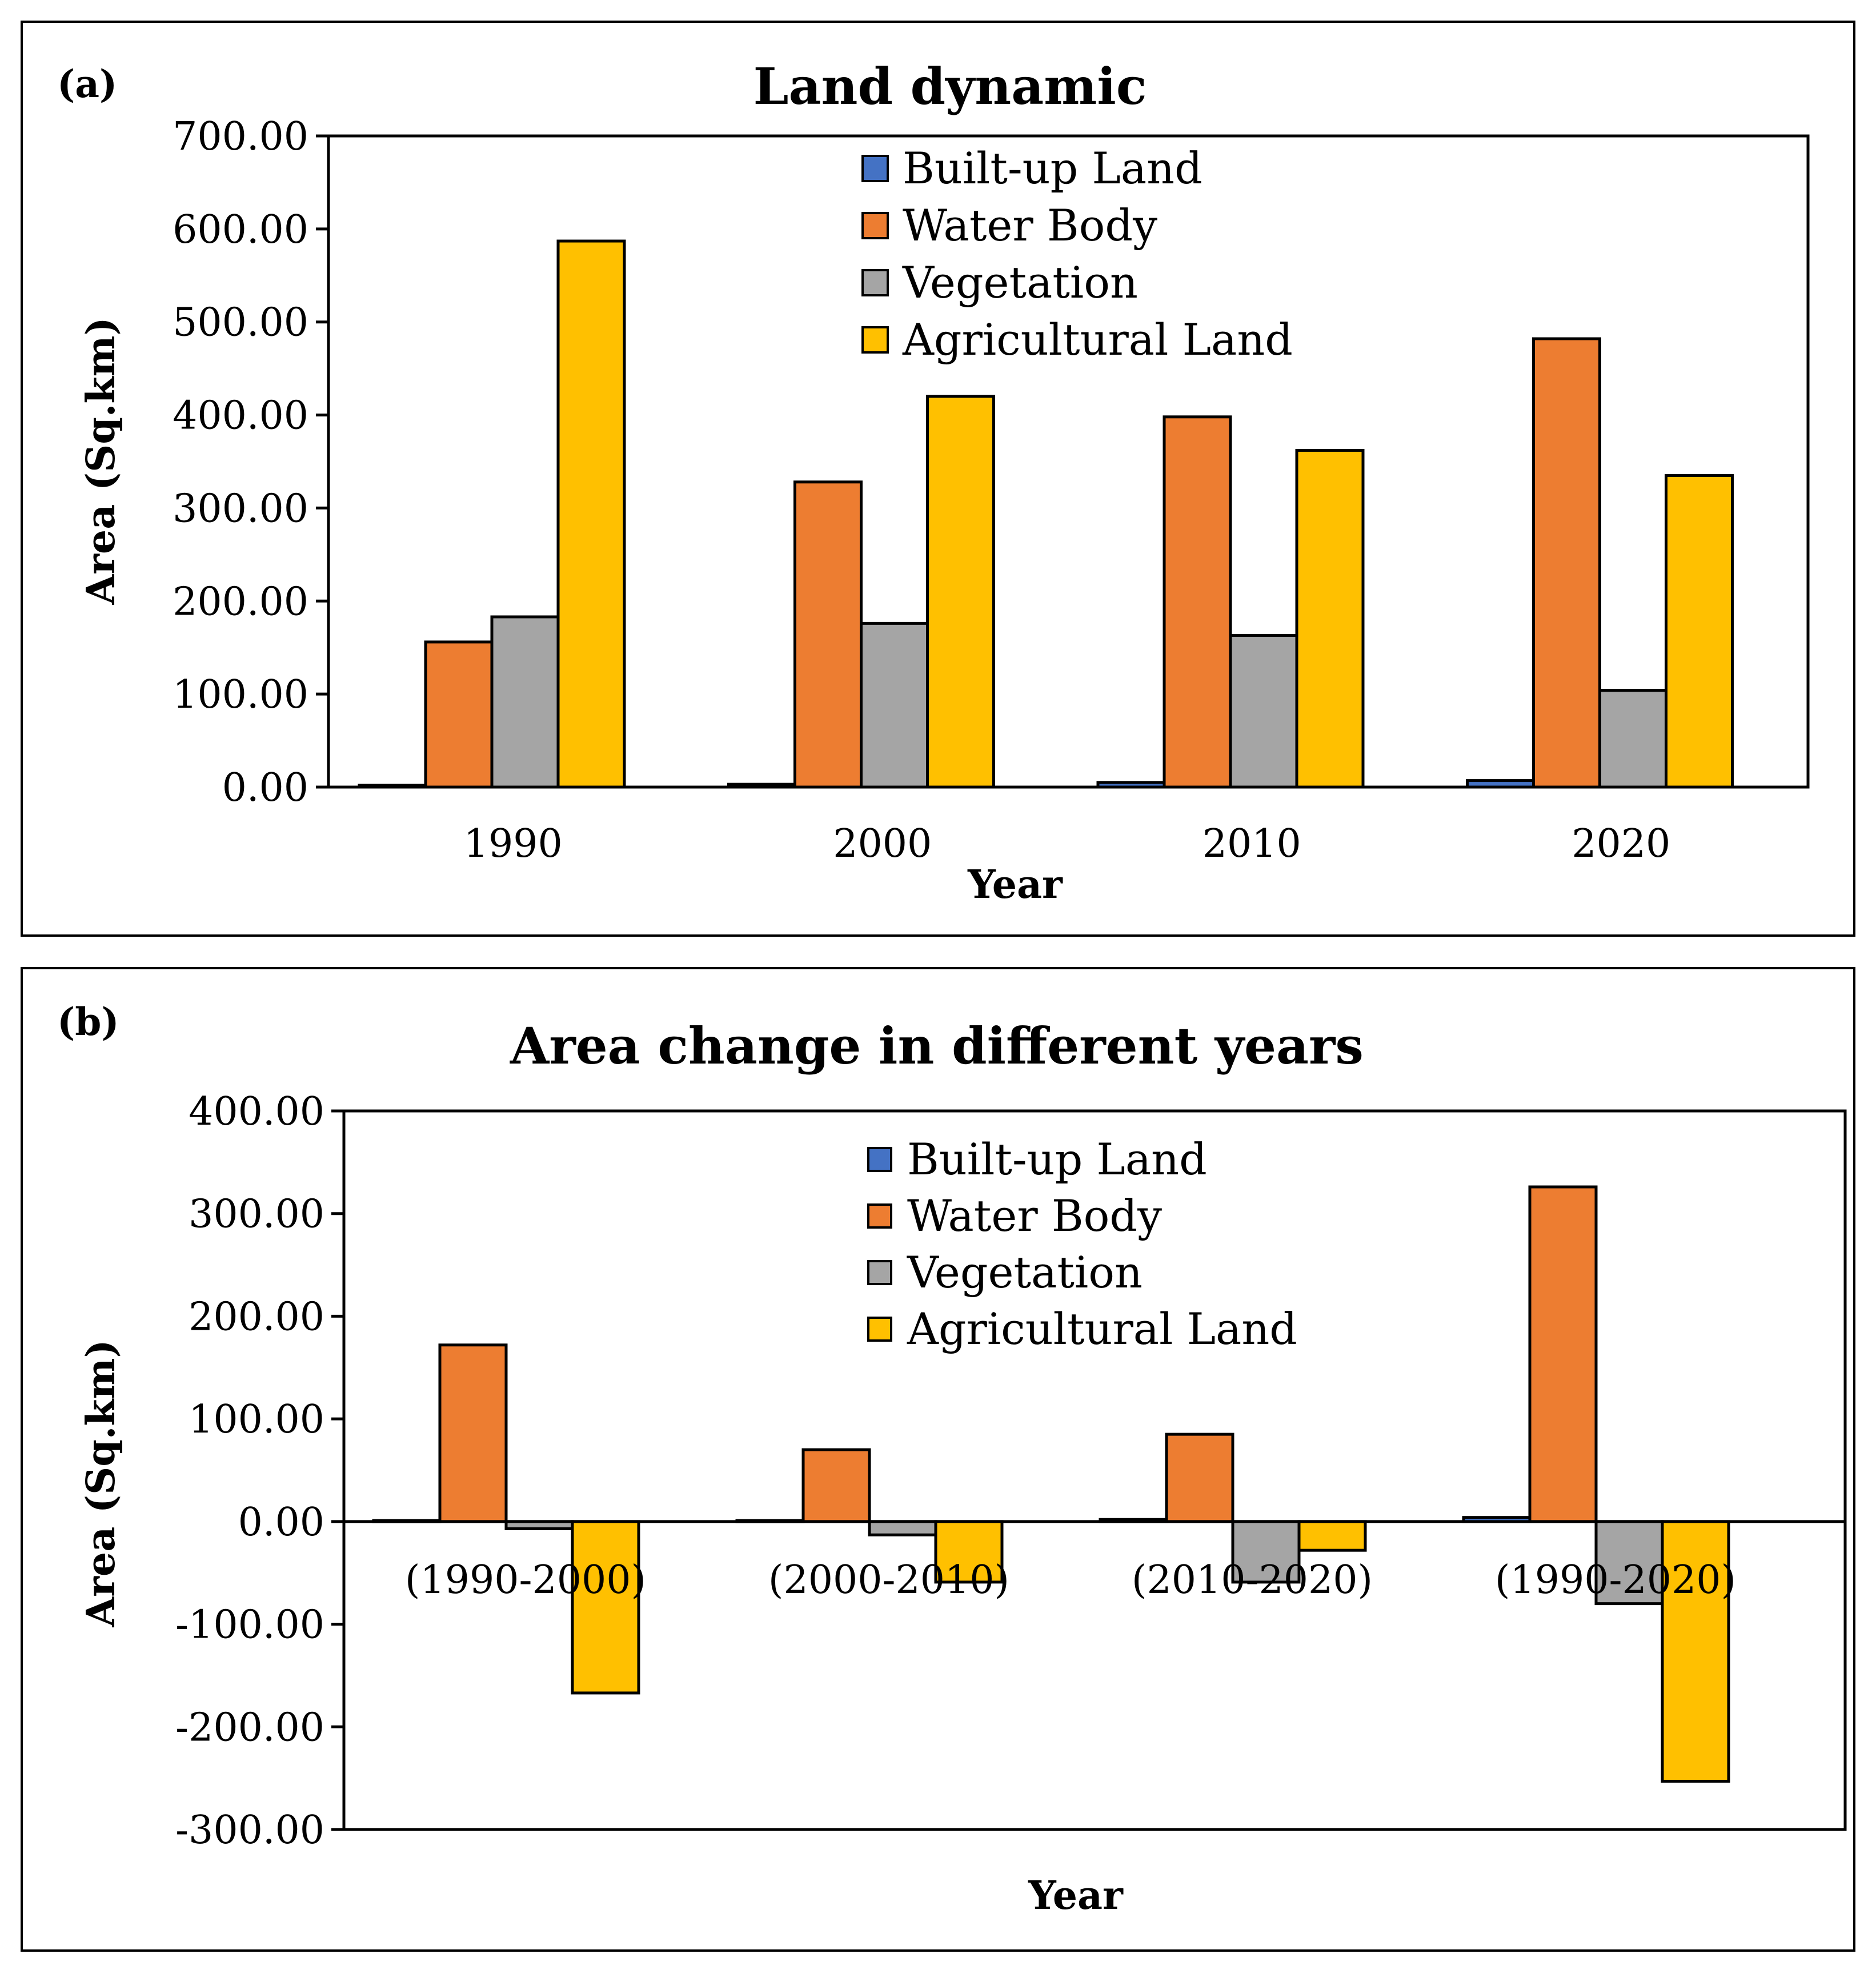 The width and height of the screenshot is (1876, 1966). Describe the element at coordinates (101, 1483) in the screenshot. I see `panel-b-ylabel: Area (Sq.km)` at that location.